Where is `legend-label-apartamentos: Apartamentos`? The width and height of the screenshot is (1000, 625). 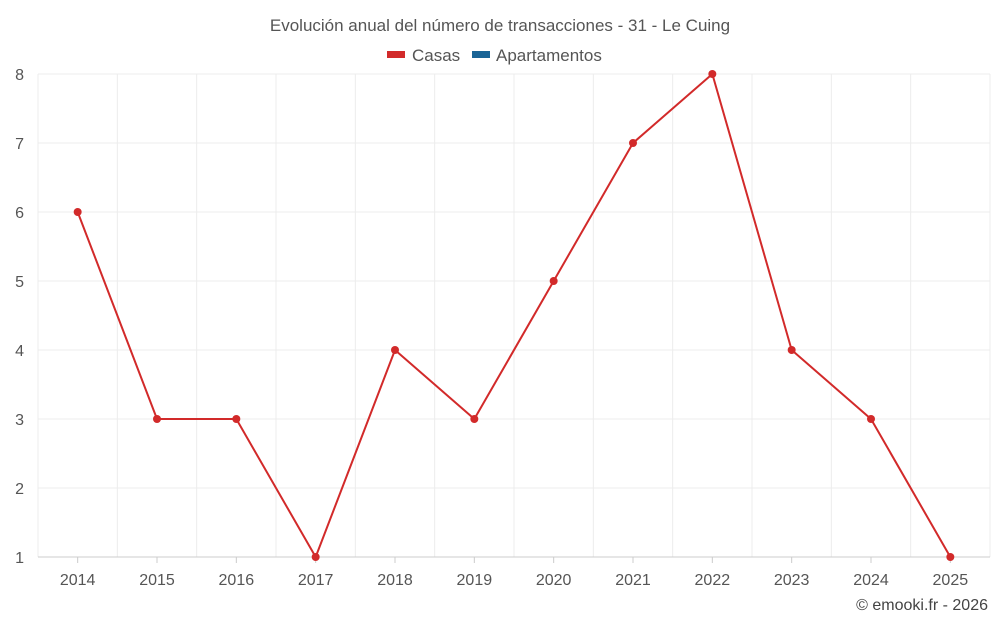 legend-label-apartamentos: Apartamentos is located at coordinates (549, 55).